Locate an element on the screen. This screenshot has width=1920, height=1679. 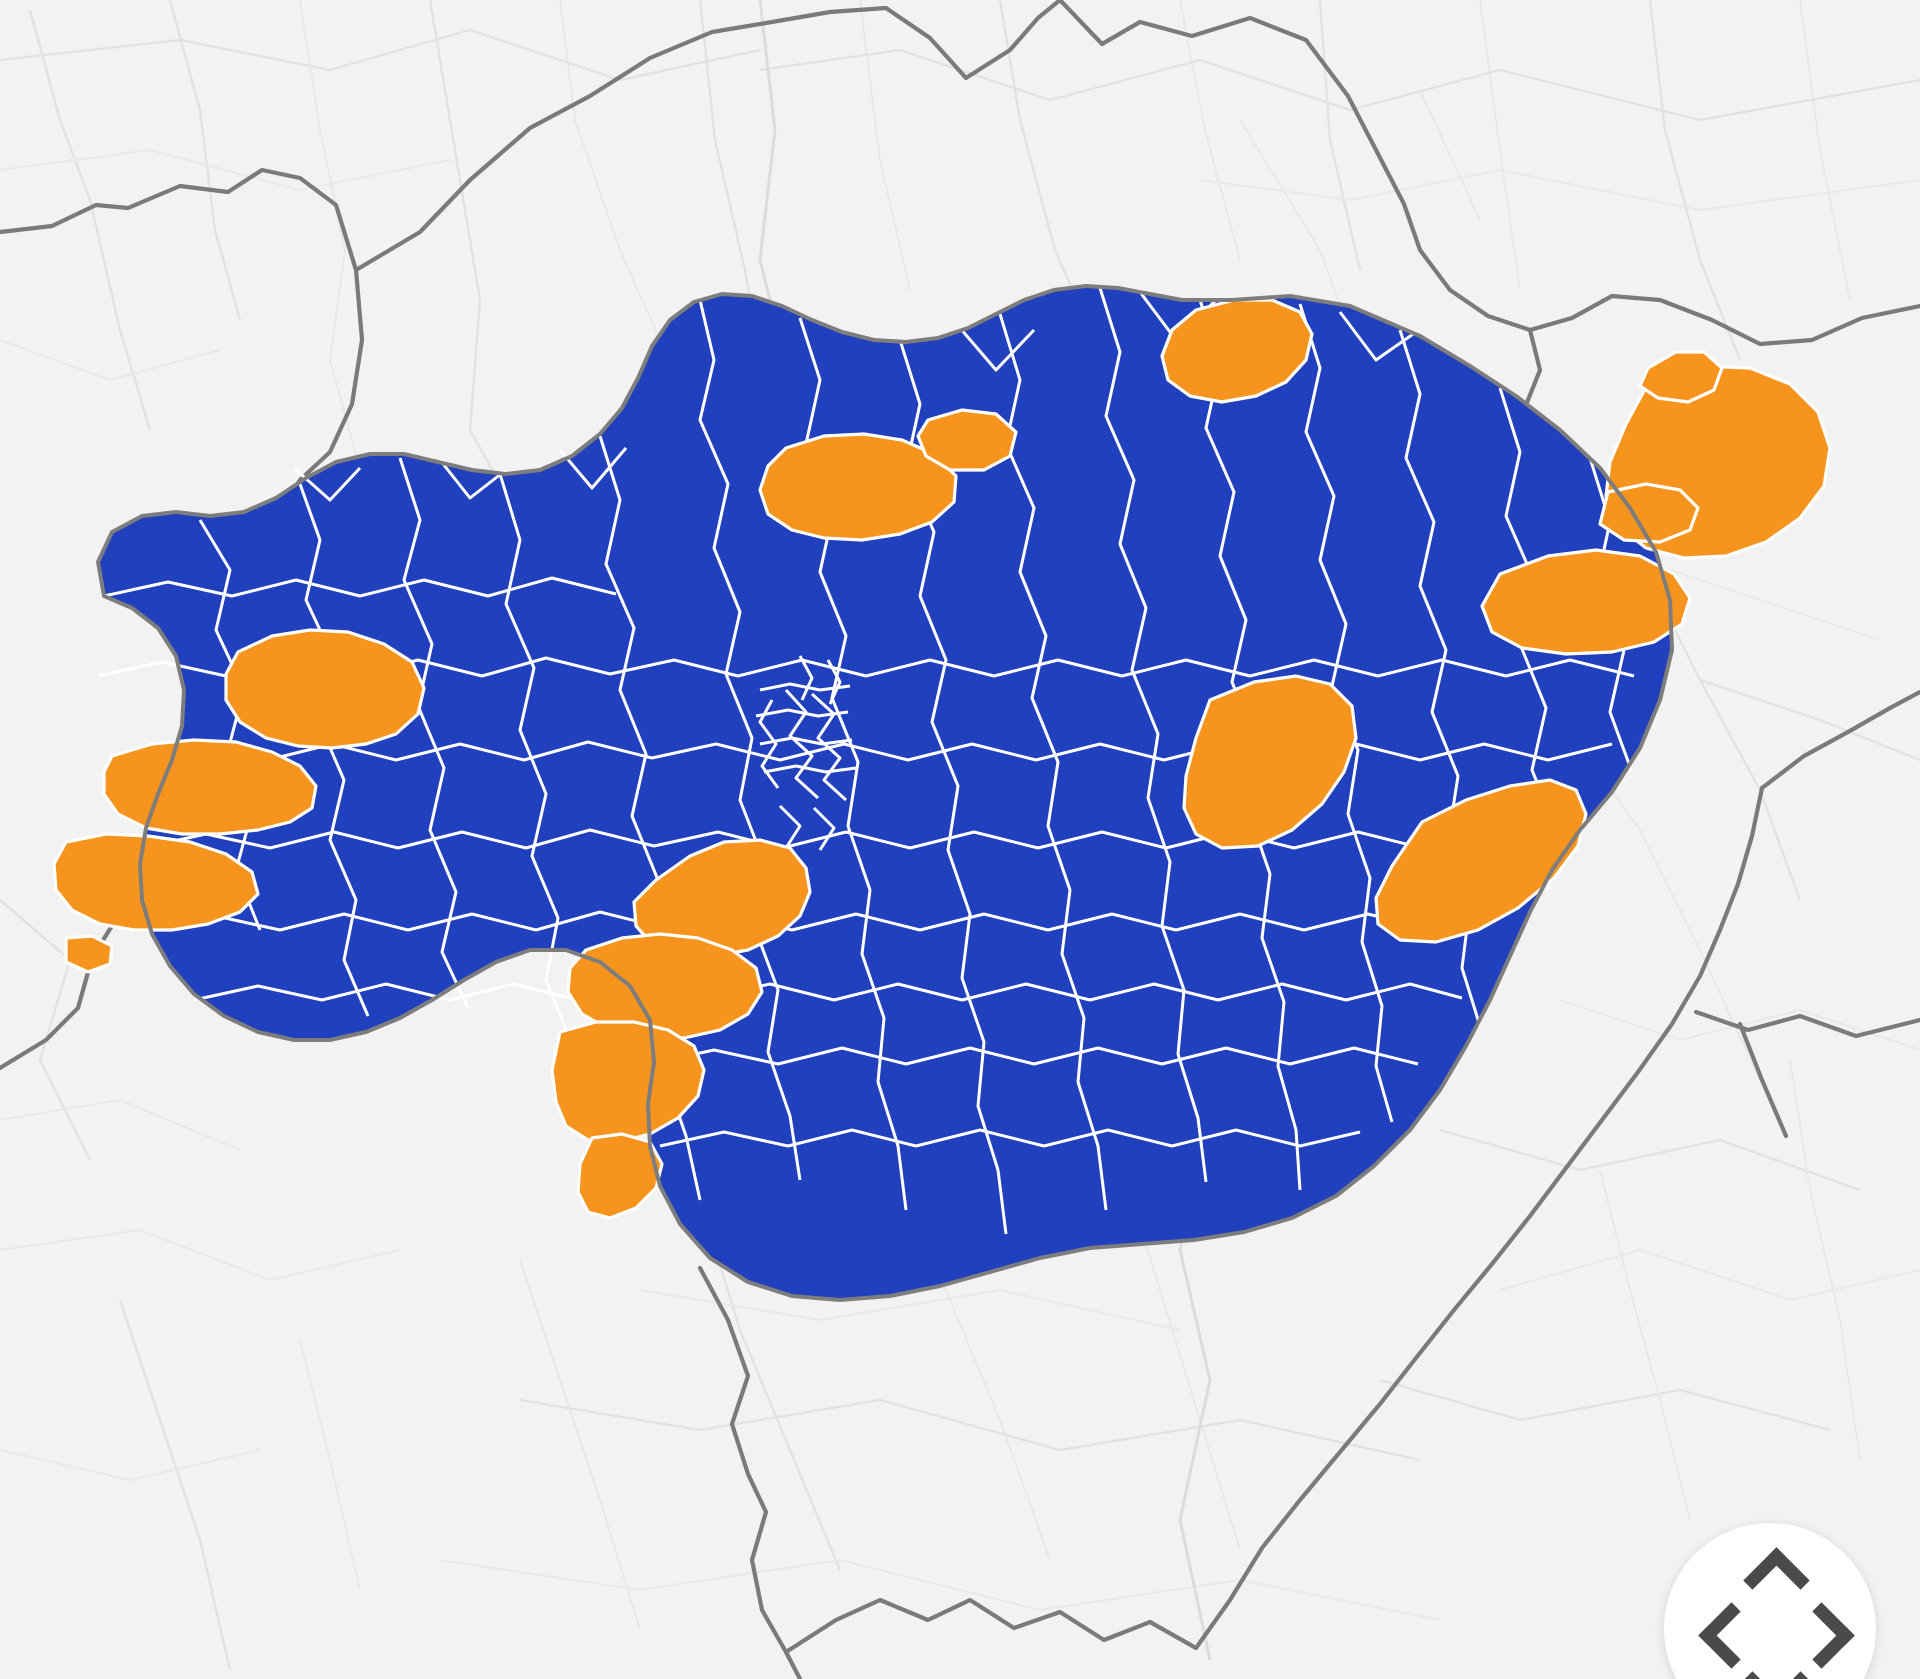
pan-control is located at coordinates (1770, 1601).